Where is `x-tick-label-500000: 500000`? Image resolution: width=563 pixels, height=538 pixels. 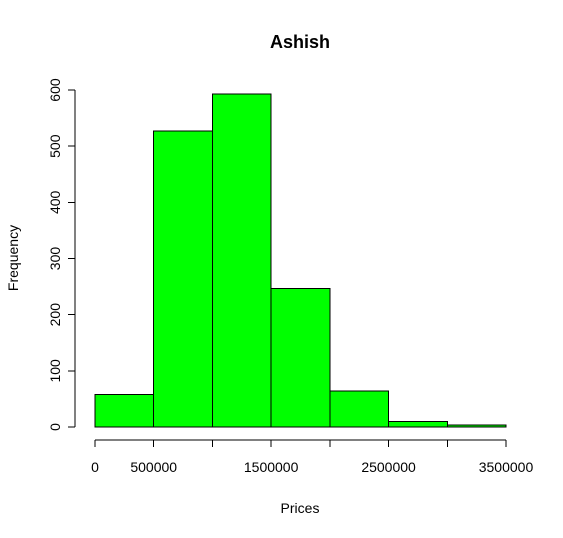
x-tick-label-500000: 500000 is located at coordinates (153, 467).